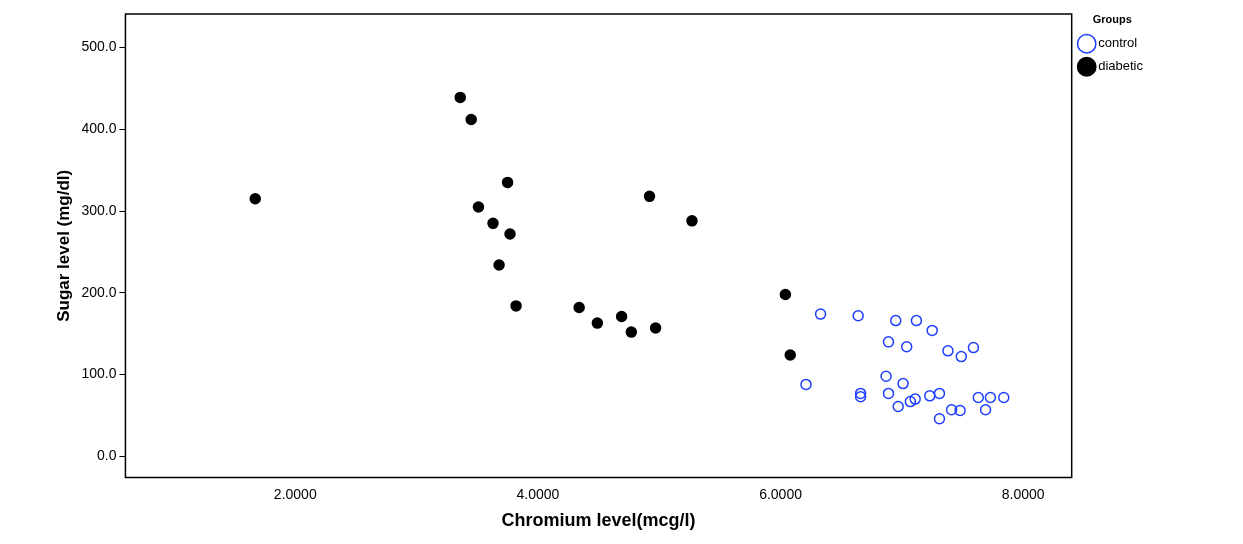 This screenshot has width=1243, height=544. Describe the element at coordinates (99, 291) in the screenshot. I see `y-tick-label: 200.0` at that location.